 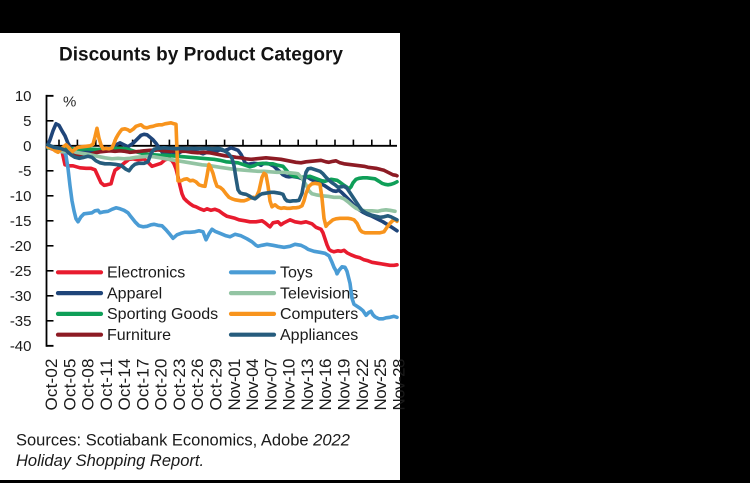 I want to click on svg-text: -40, so click(x=21, y=346).